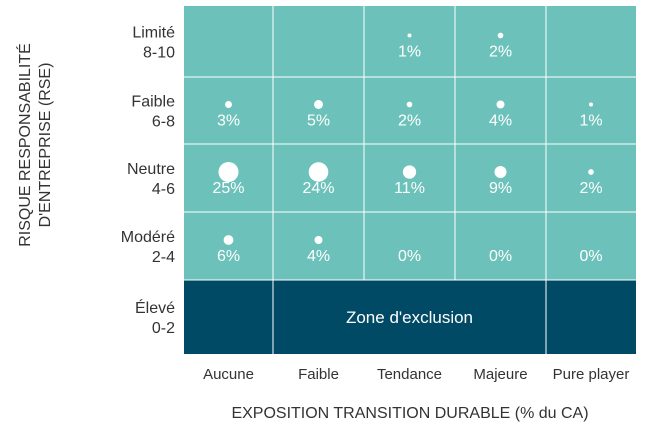 The width and height of the screenshot is (647, 426). I want to click on cell-value-label: 5%, so click(318, 121).